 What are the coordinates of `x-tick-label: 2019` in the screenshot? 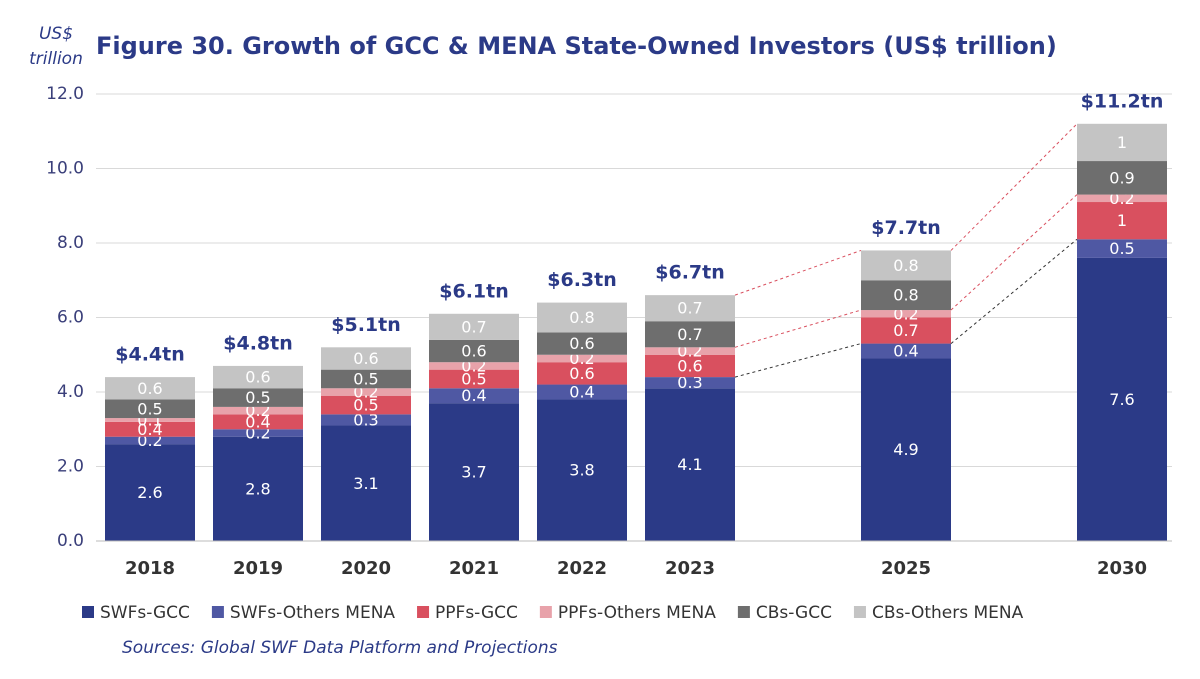 It's located at (258, 568).